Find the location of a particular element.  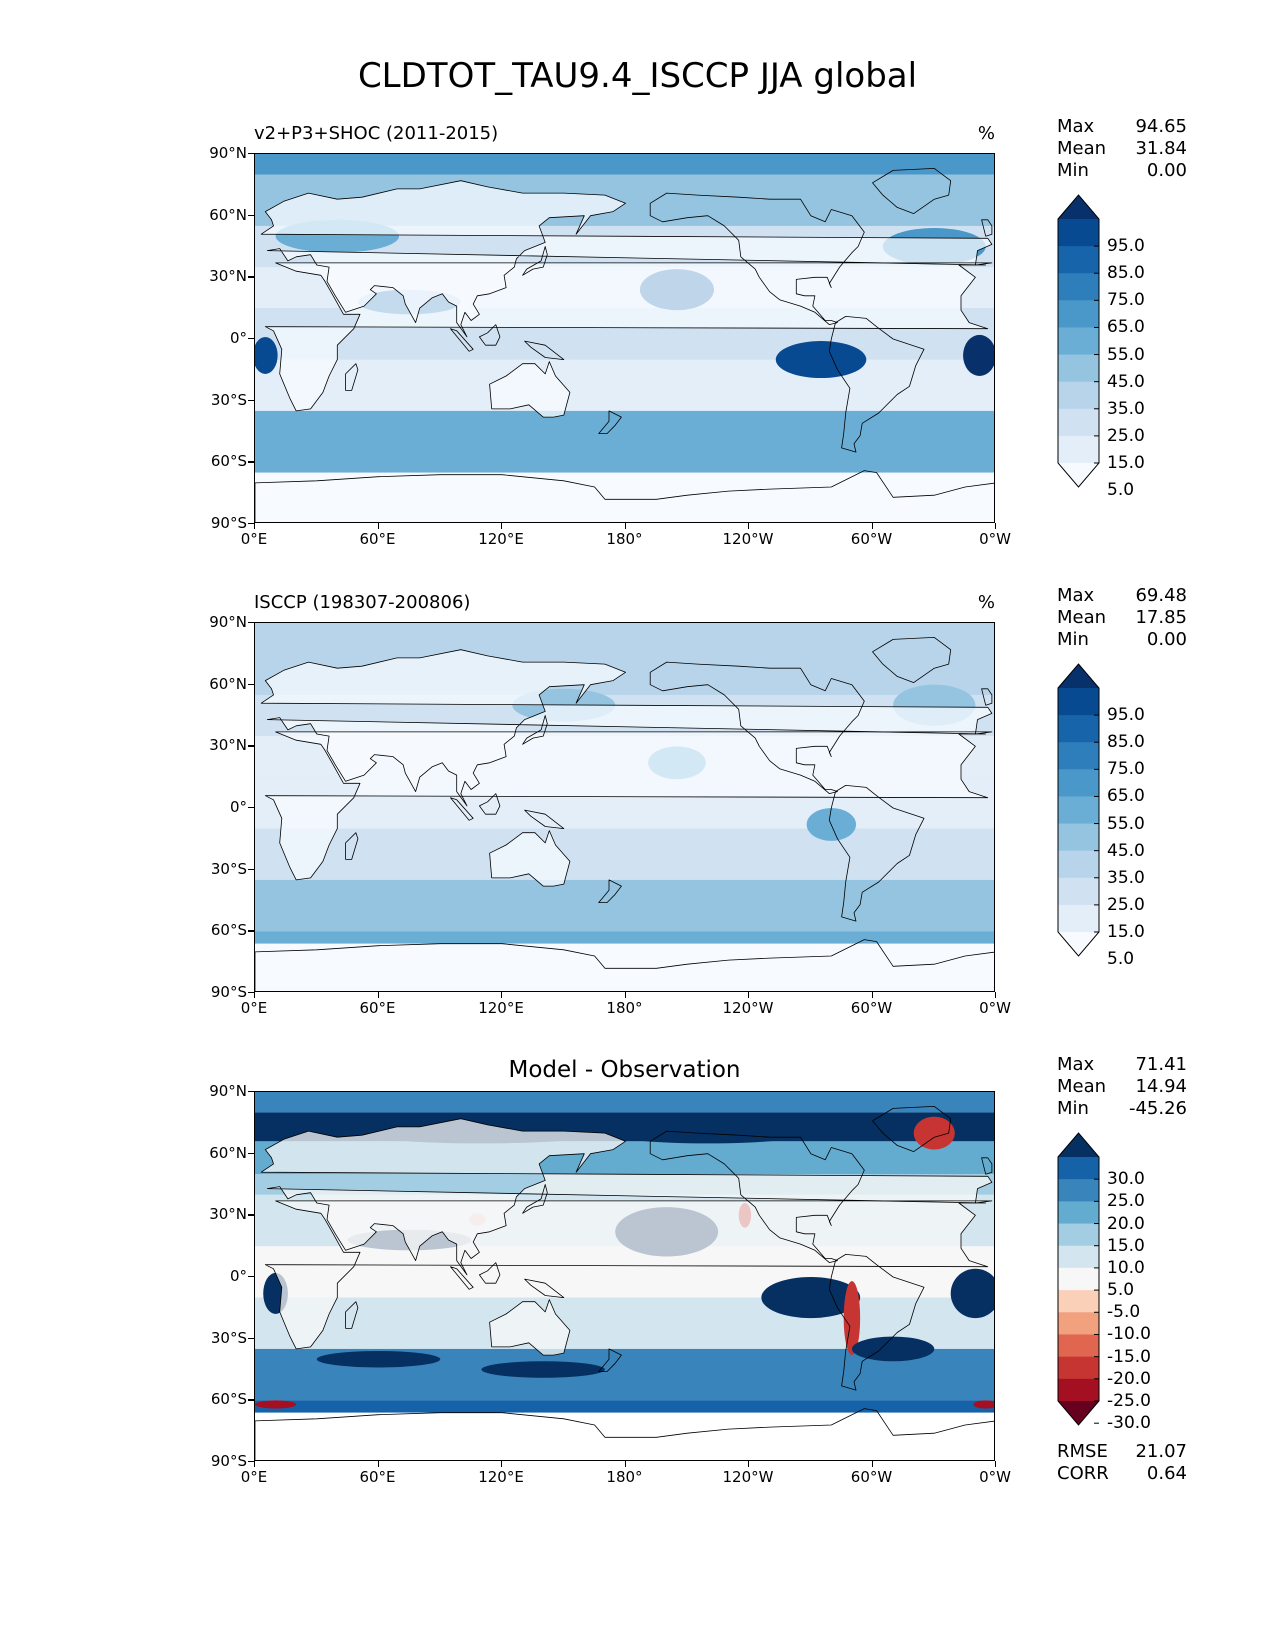

stat-max-value: 94.65 is located at coordinates (1161, 126).